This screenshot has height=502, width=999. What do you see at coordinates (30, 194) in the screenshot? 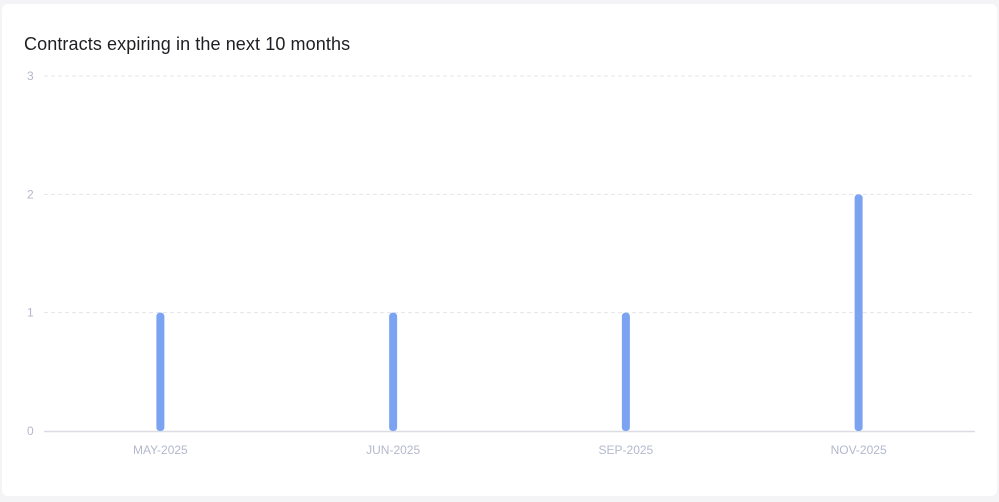
I see `y-tick-label: 2` at bounding box center [30, 194].